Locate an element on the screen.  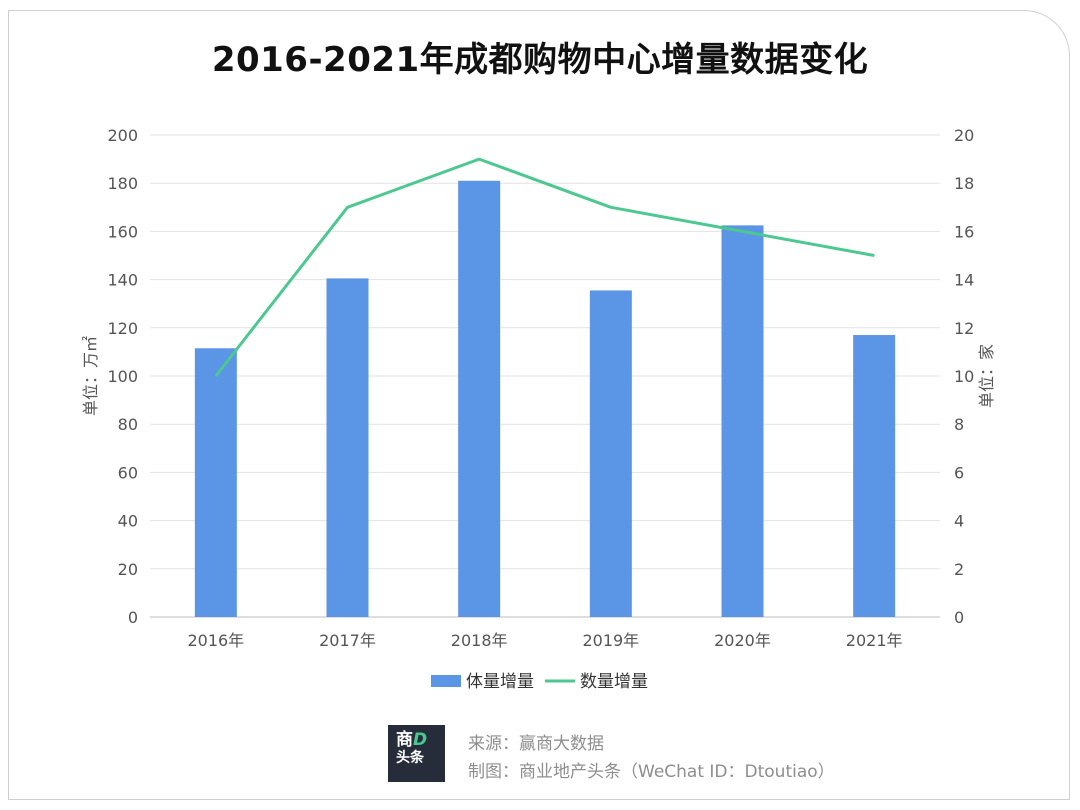
legend-label: 体量增量 is located at coordinates (500, 682).